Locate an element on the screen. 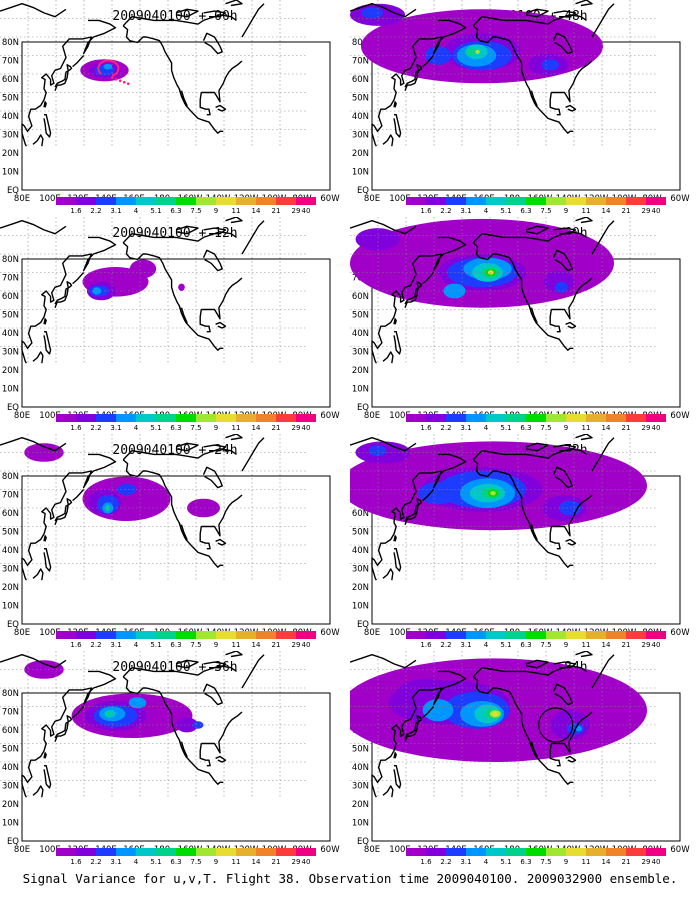 This screenshot has height=900, width=700. lat-tick-label: 80N is located at coordinates (10, 43).